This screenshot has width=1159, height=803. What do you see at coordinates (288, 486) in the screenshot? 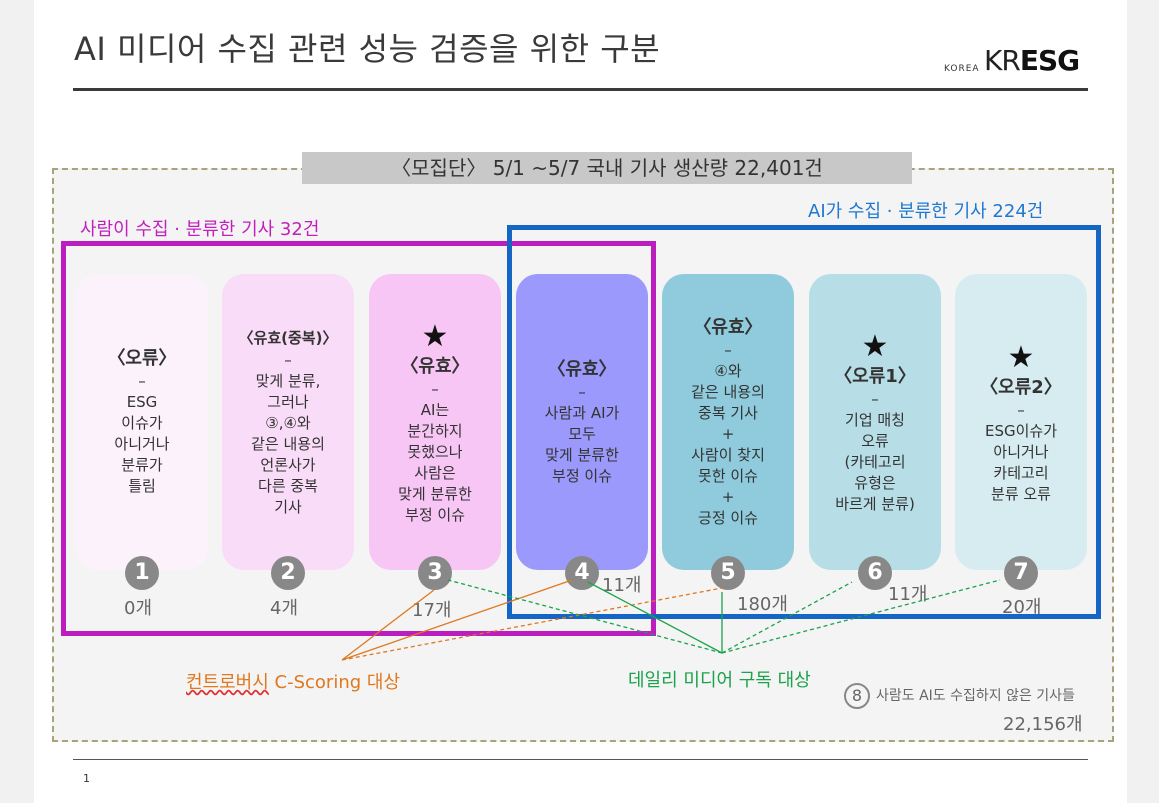
I see `card-text-line: 다른 중복` at bounding box center [288, 486].